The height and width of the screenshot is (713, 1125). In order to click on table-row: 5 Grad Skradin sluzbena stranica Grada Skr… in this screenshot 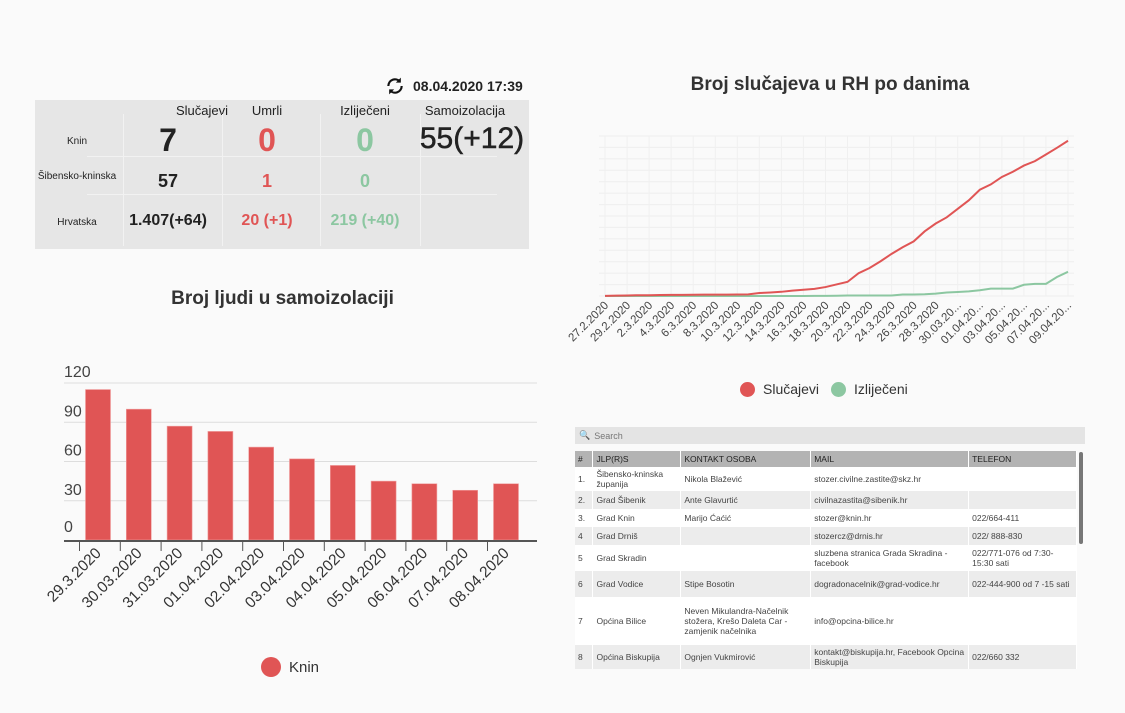, I will do `click(826, 558)`.